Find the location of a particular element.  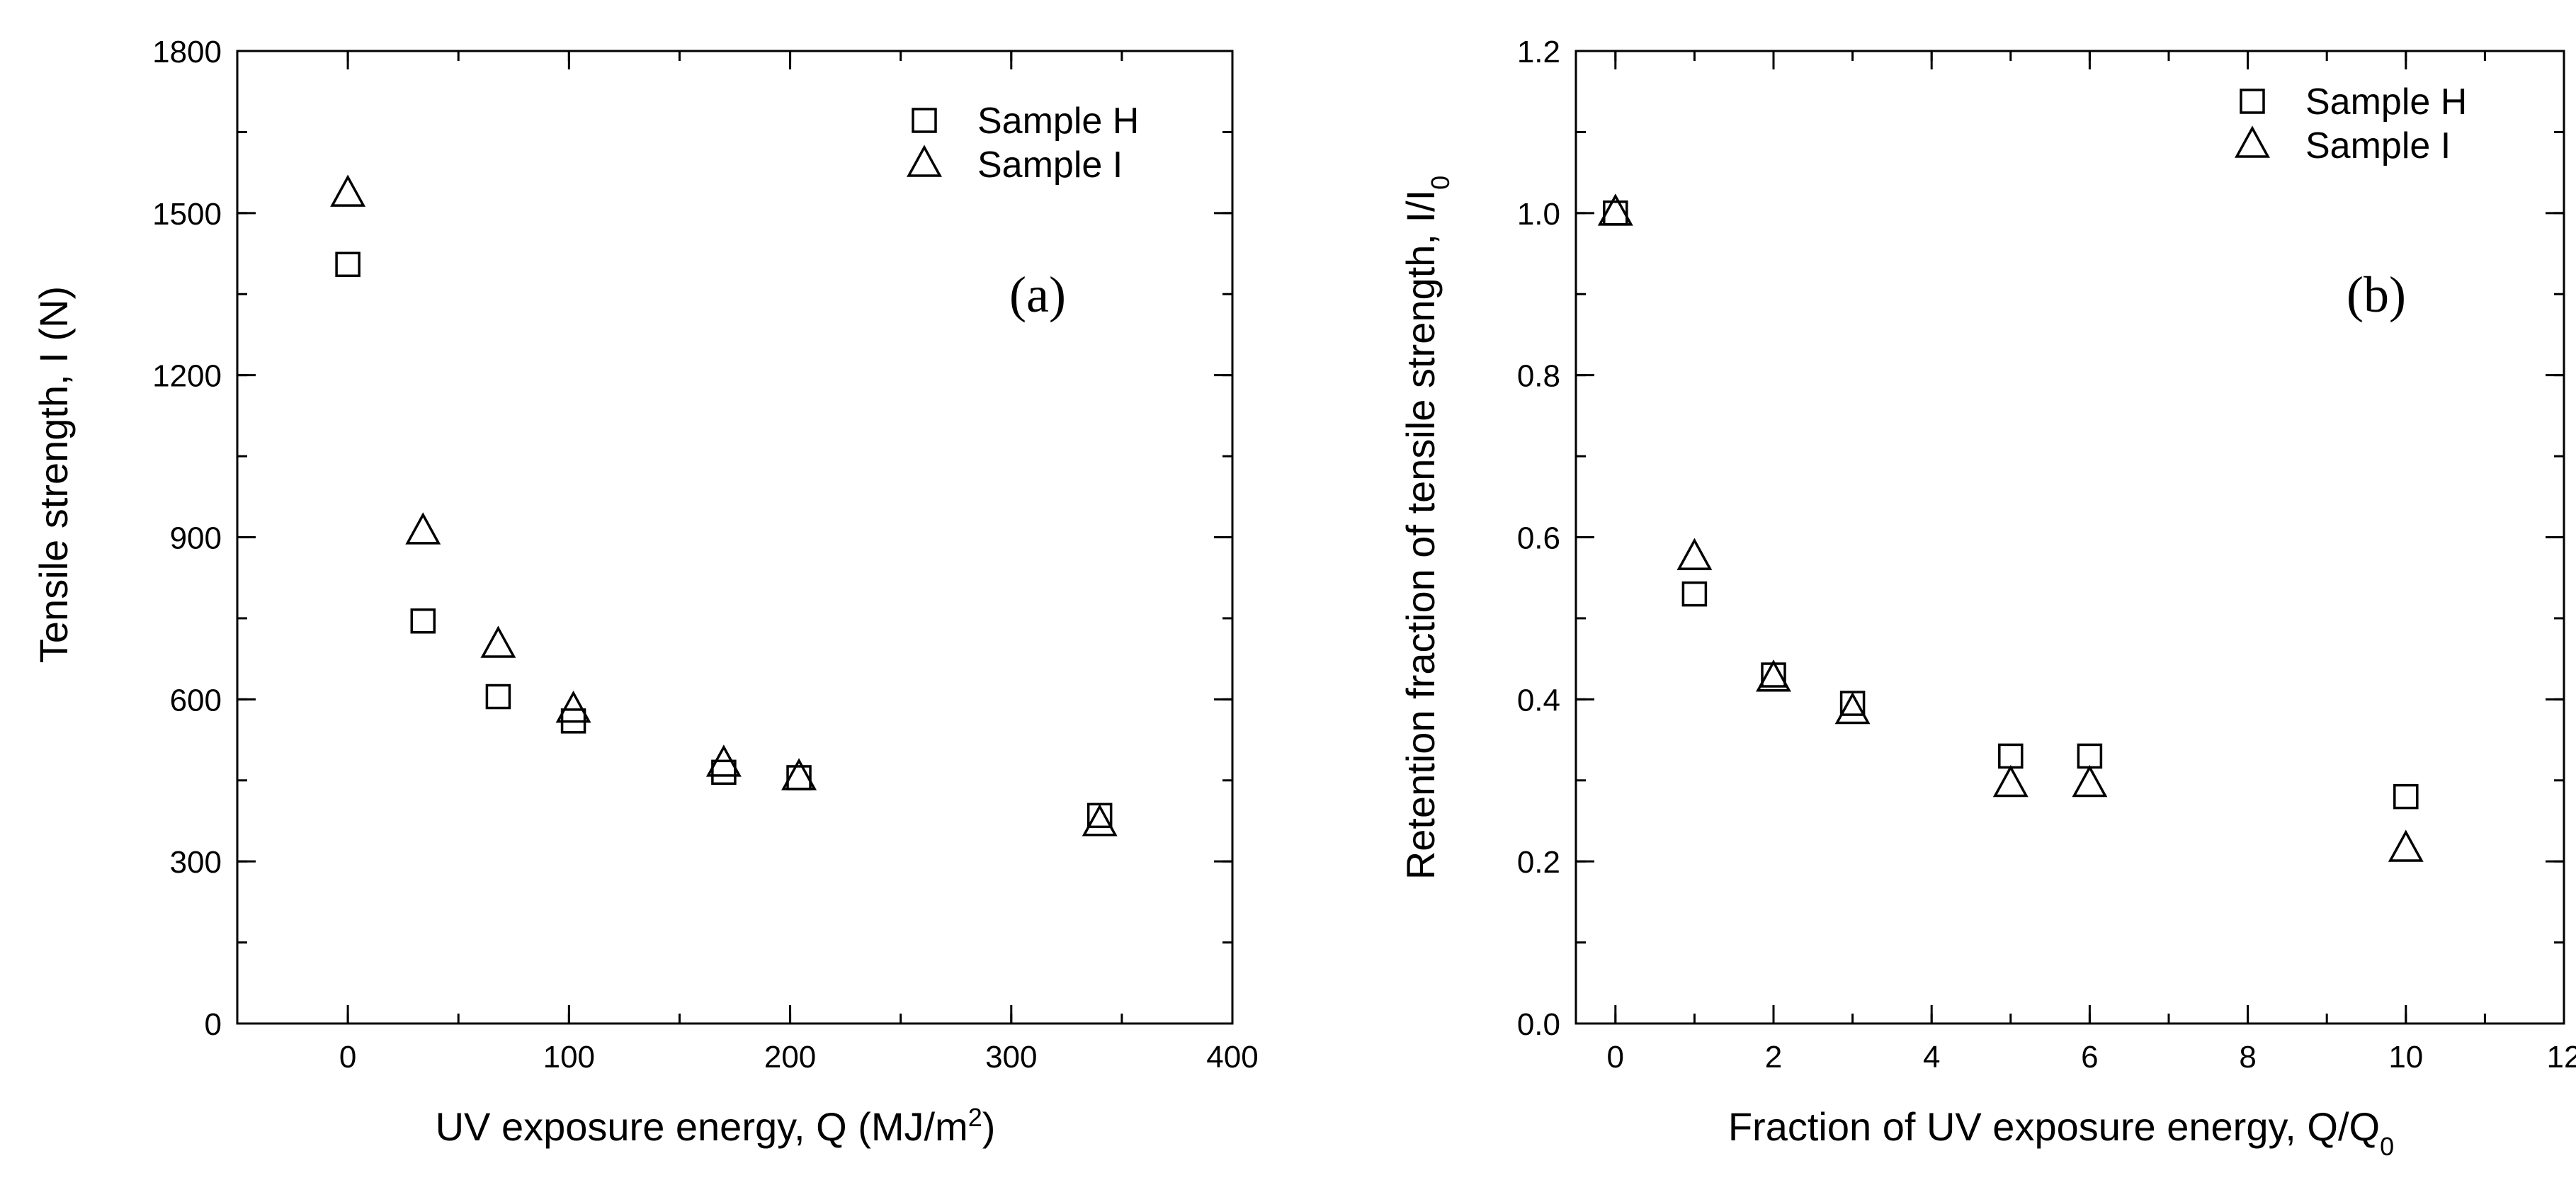

panel-a-legend-label: Sample I is located at coordinates (1050, 165).